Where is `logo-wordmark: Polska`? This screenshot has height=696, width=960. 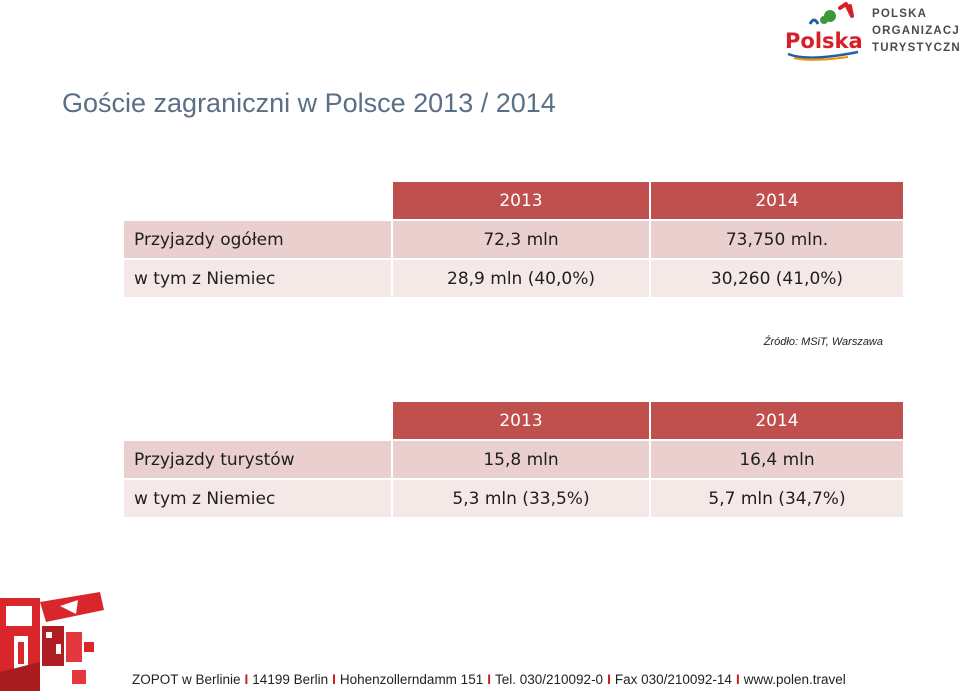 logo-wordmark: Polska is located at coordinates (824, 41).